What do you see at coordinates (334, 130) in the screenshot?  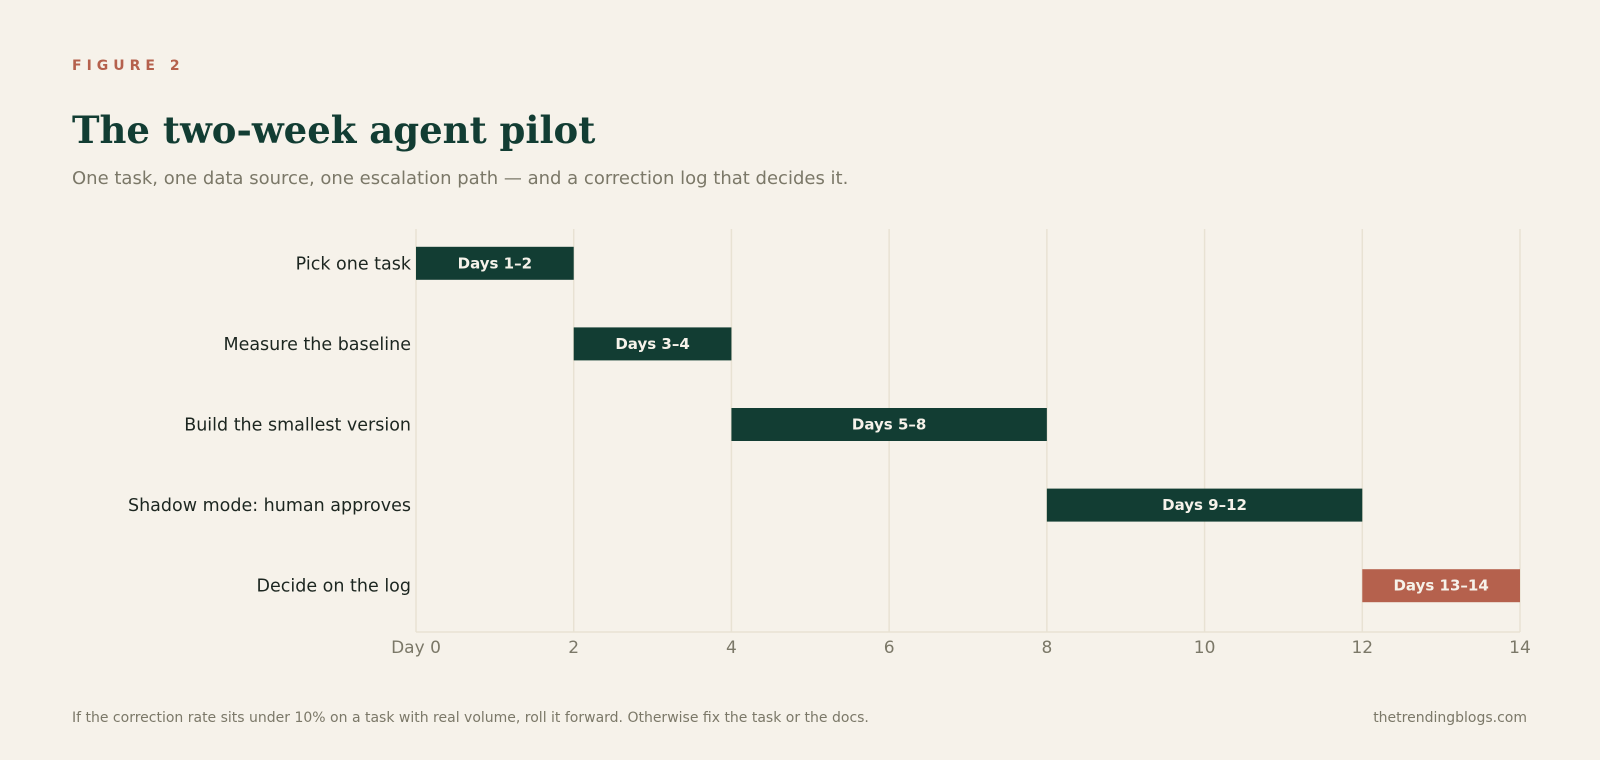 I see `chart-title: The two-week agent pilot` at bounding box center [334, 130].